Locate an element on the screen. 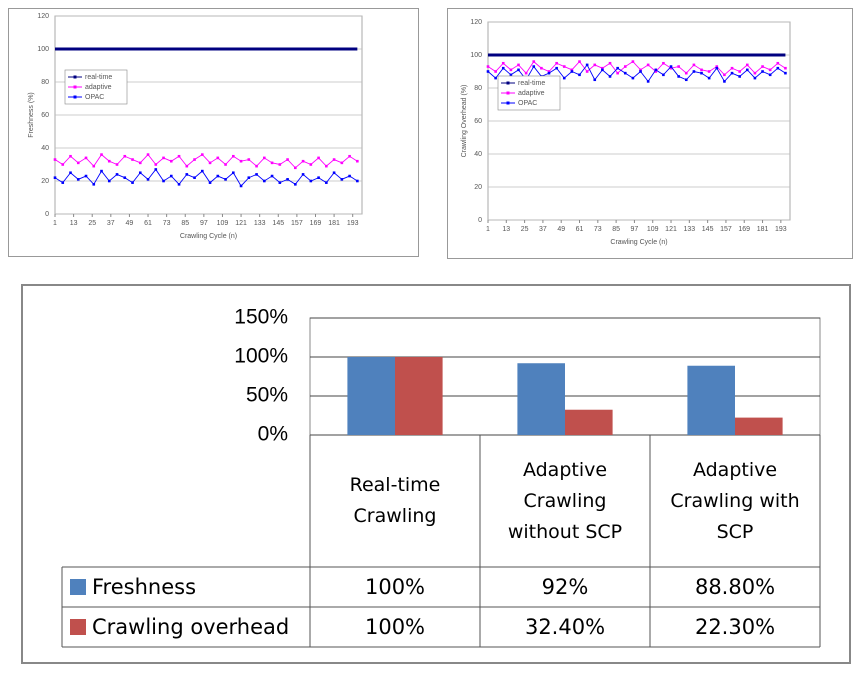 The width and height of the screenshot is (864, 680). x-tick-label: Real-time Crawling is located at coordinates (395, 500).